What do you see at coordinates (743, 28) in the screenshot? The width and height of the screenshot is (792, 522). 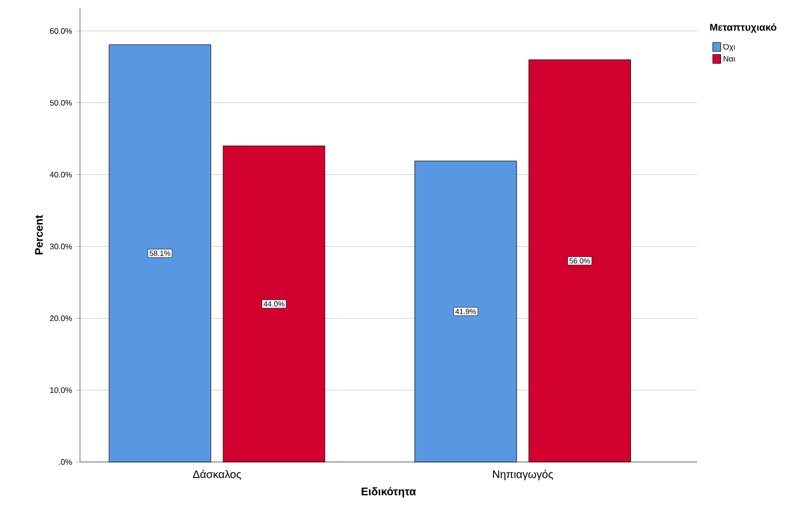 I see `legend-title: Μεταπτυχιακό` at bounding box center [743, 28].